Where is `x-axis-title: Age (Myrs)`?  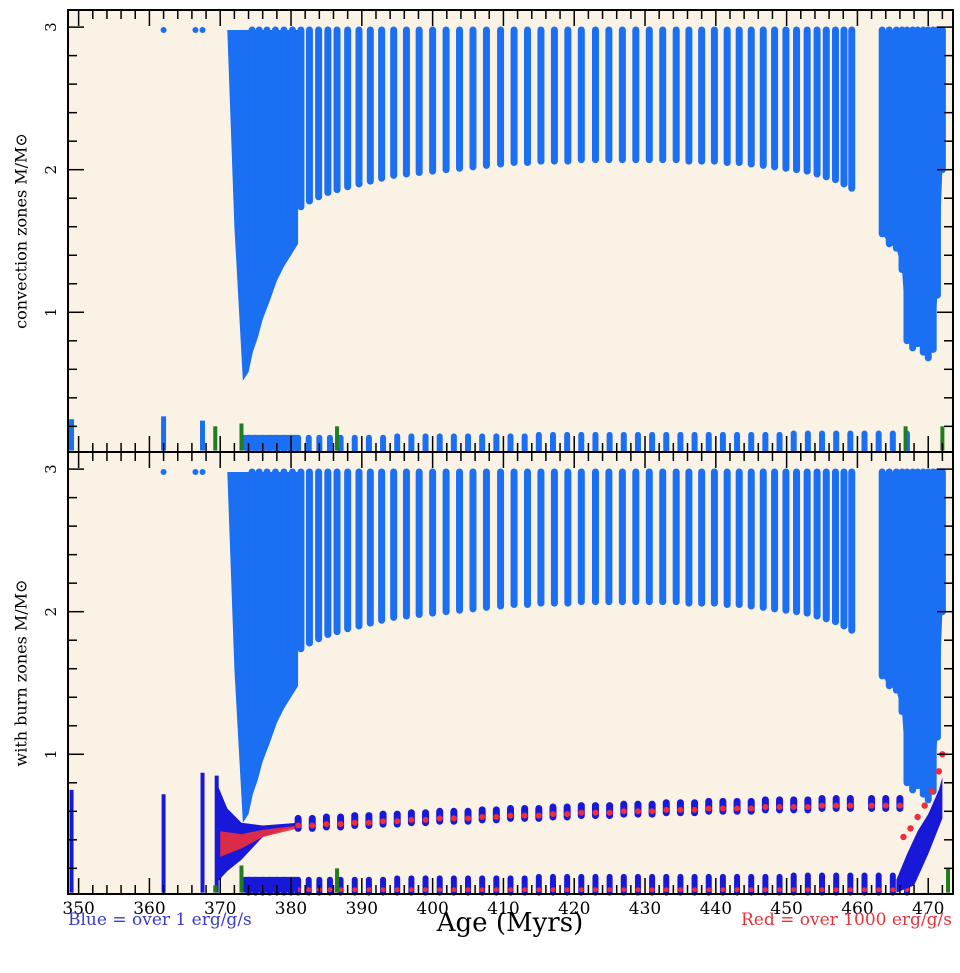
x-axis-title: Age (Myrs) is located at coordinates (509, 923).